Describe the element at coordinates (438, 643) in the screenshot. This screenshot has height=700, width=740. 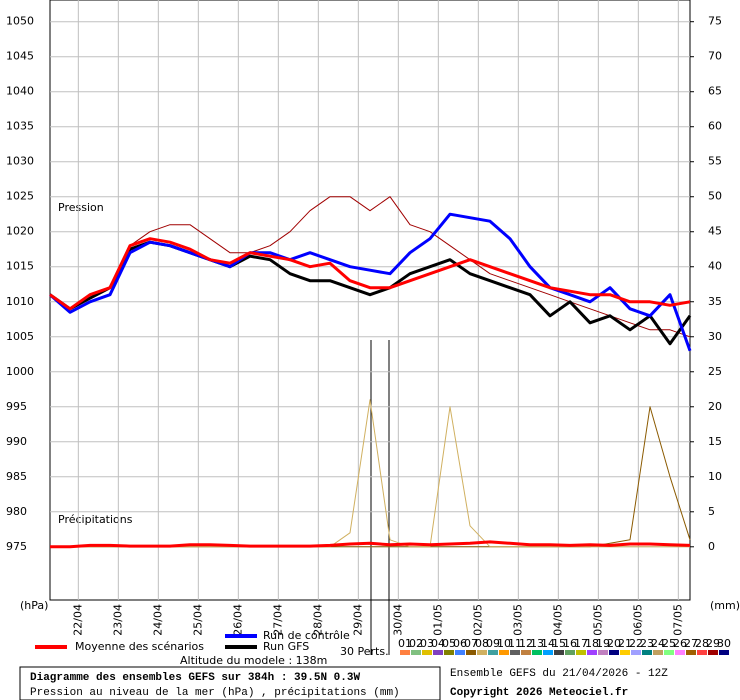
I see `member-label: 04` at that location.